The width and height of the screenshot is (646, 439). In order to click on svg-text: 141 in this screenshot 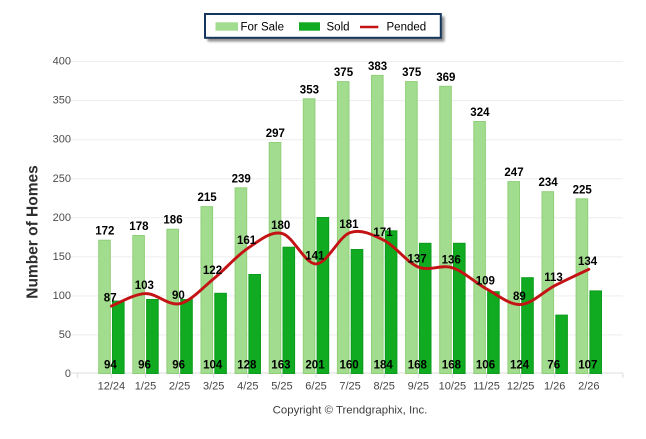, I will do `click(315, 256)`.